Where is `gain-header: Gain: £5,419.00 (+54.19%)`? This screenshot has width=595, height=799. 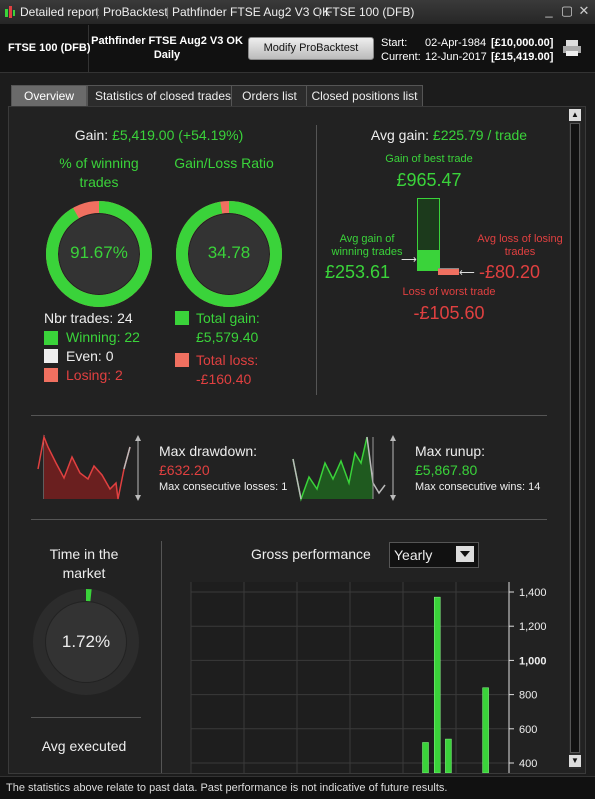 gain-header: Gain: £5,419.00 (+54.19%) is located at coordinates (159, 135).